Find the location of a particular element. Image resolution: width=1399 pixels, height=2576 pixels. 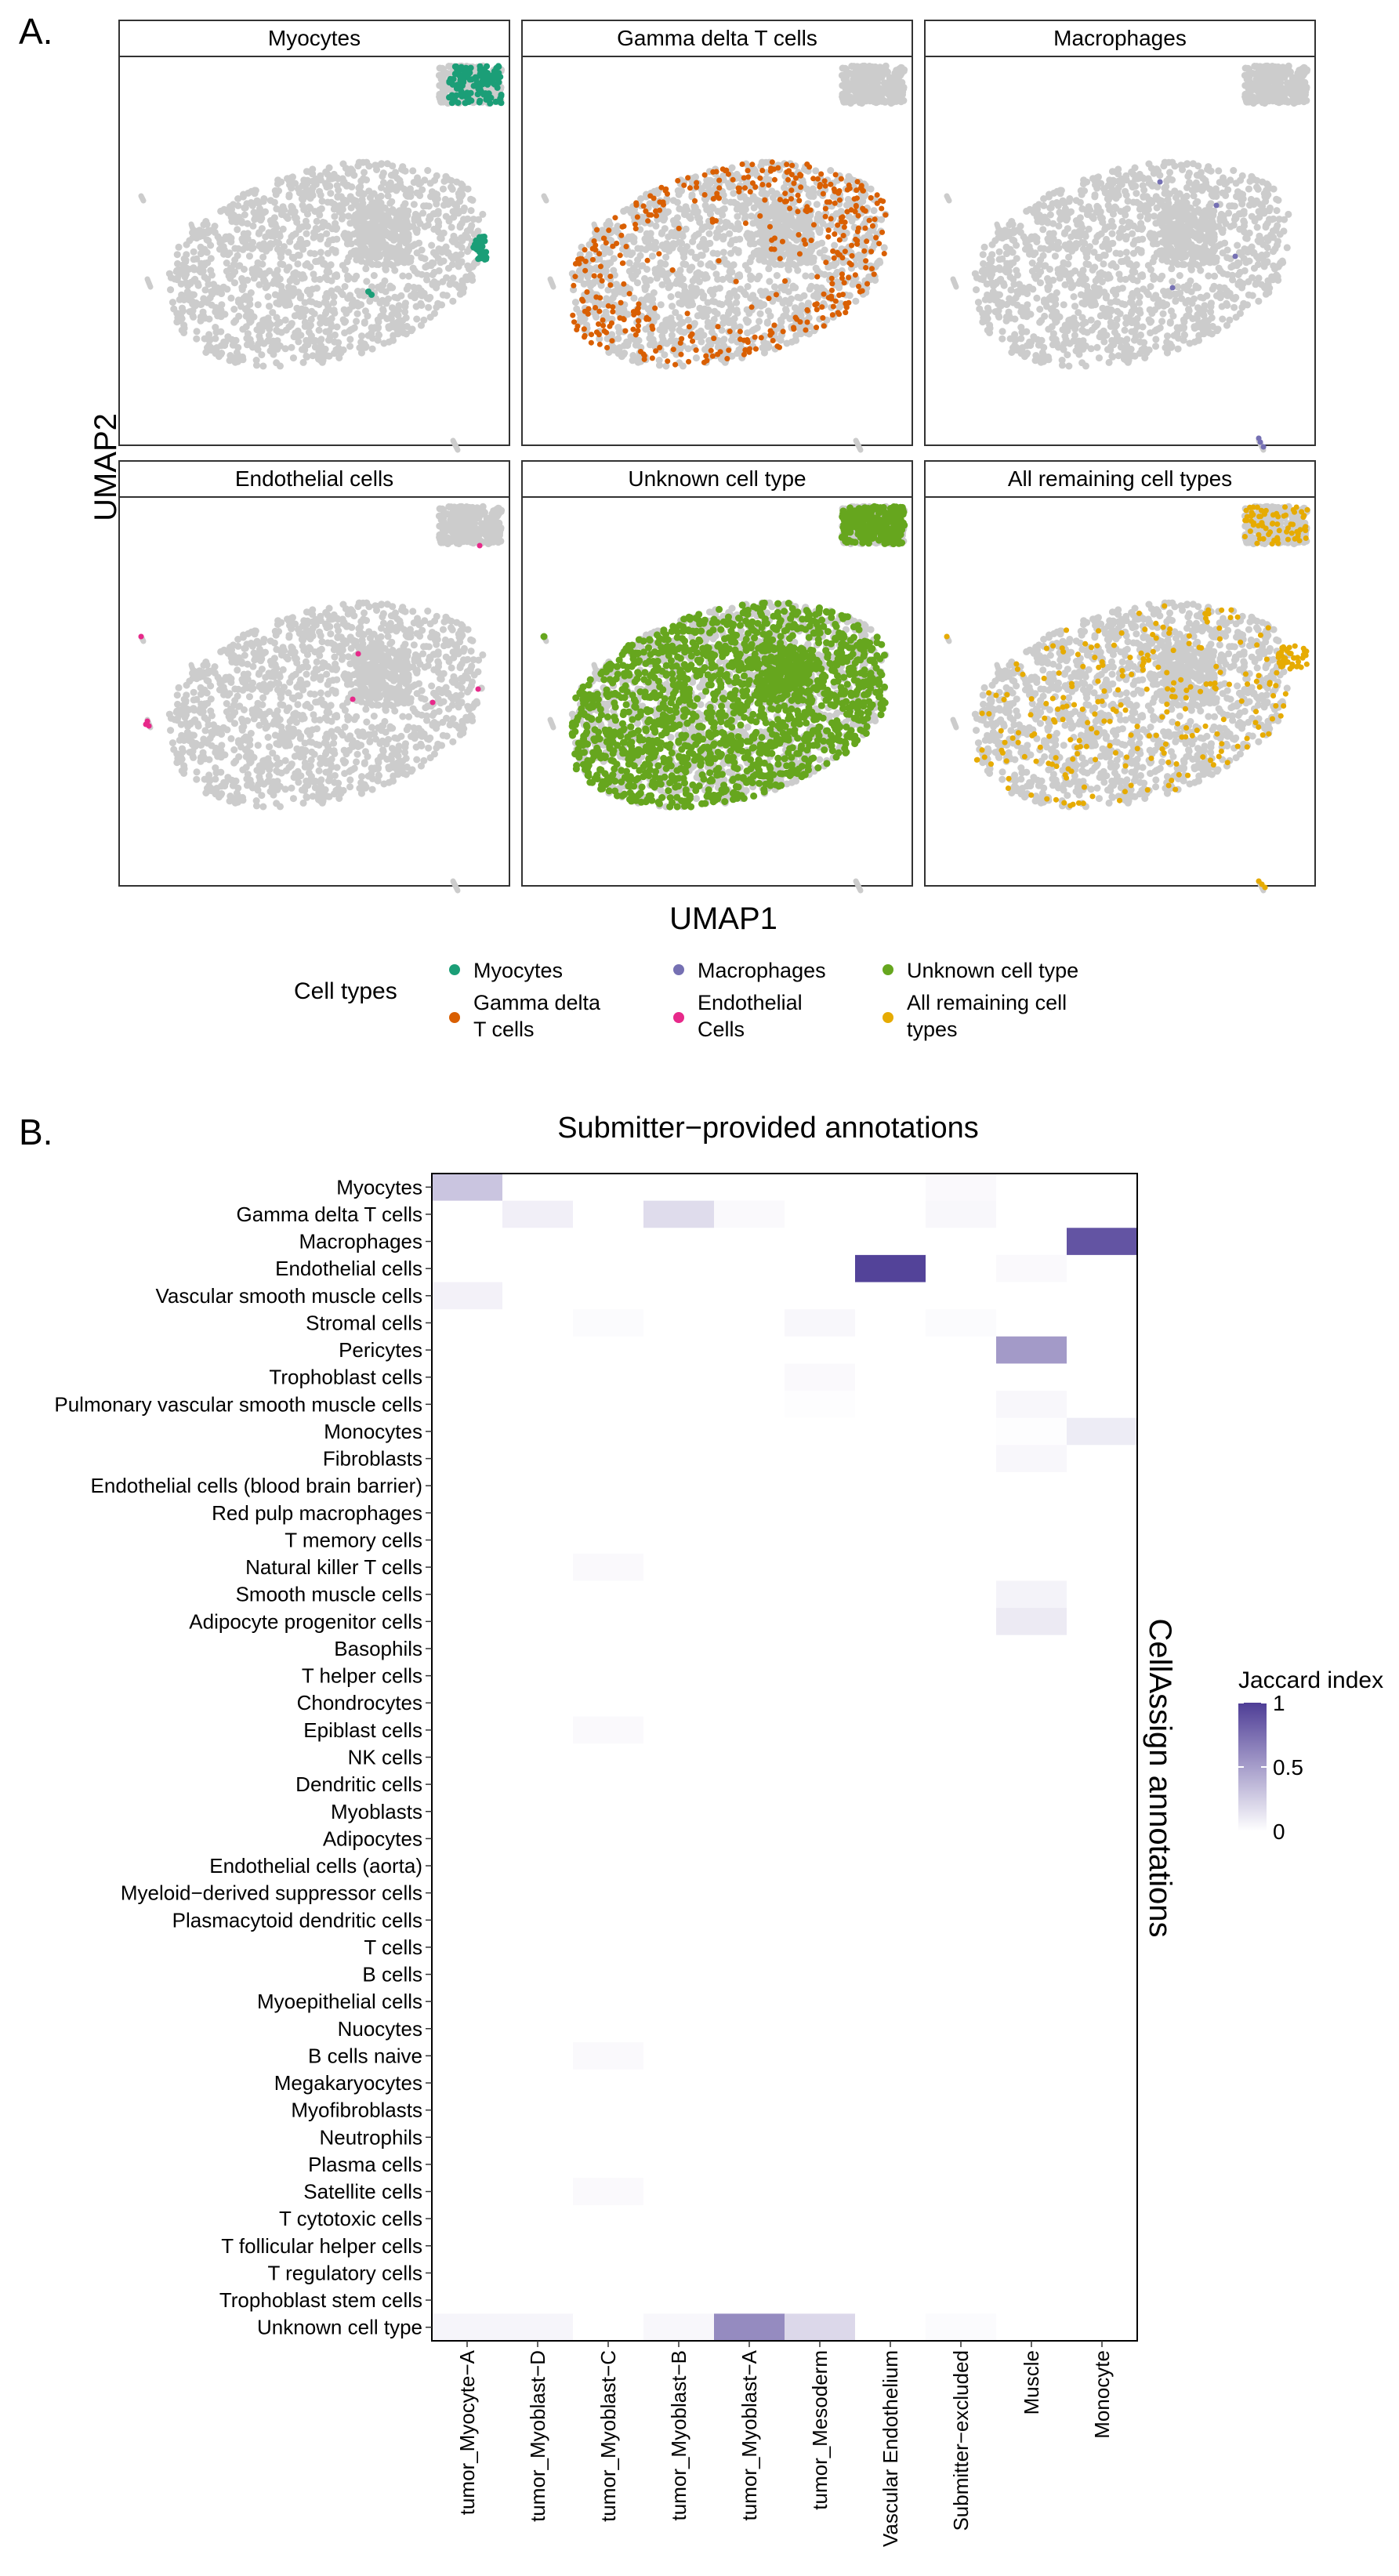

y-axis-label-umap2: UMAP2 is located at coordinates (106, 467).